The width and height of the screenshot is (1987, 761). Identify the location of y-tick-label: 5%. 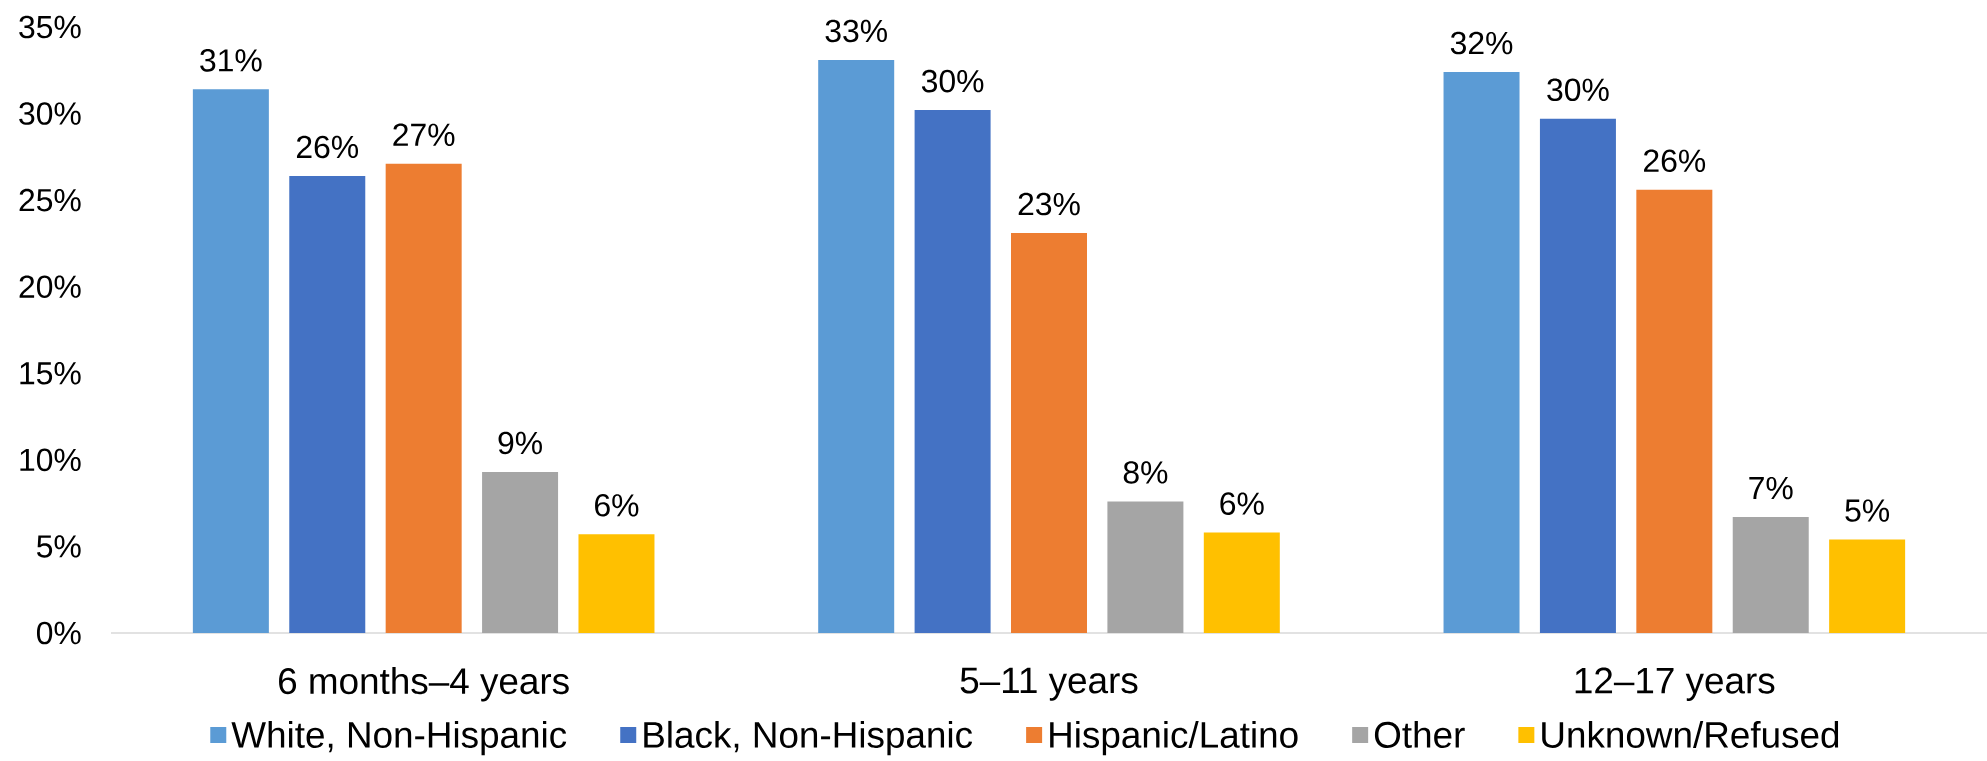
(59, 546).